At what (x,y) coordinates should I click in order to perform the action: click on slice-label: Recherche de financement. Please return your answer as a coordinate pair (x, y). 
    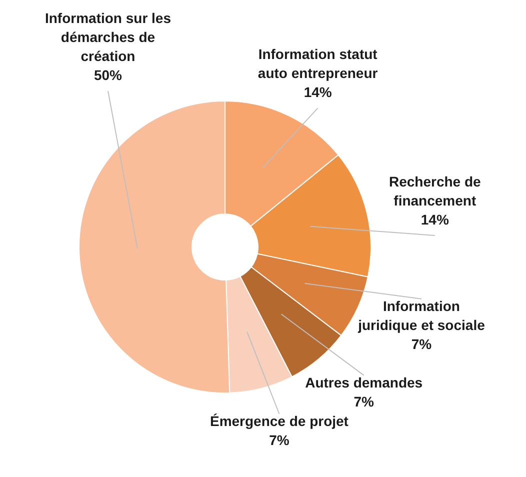
    Looking at the image, I should click on (435, 190).